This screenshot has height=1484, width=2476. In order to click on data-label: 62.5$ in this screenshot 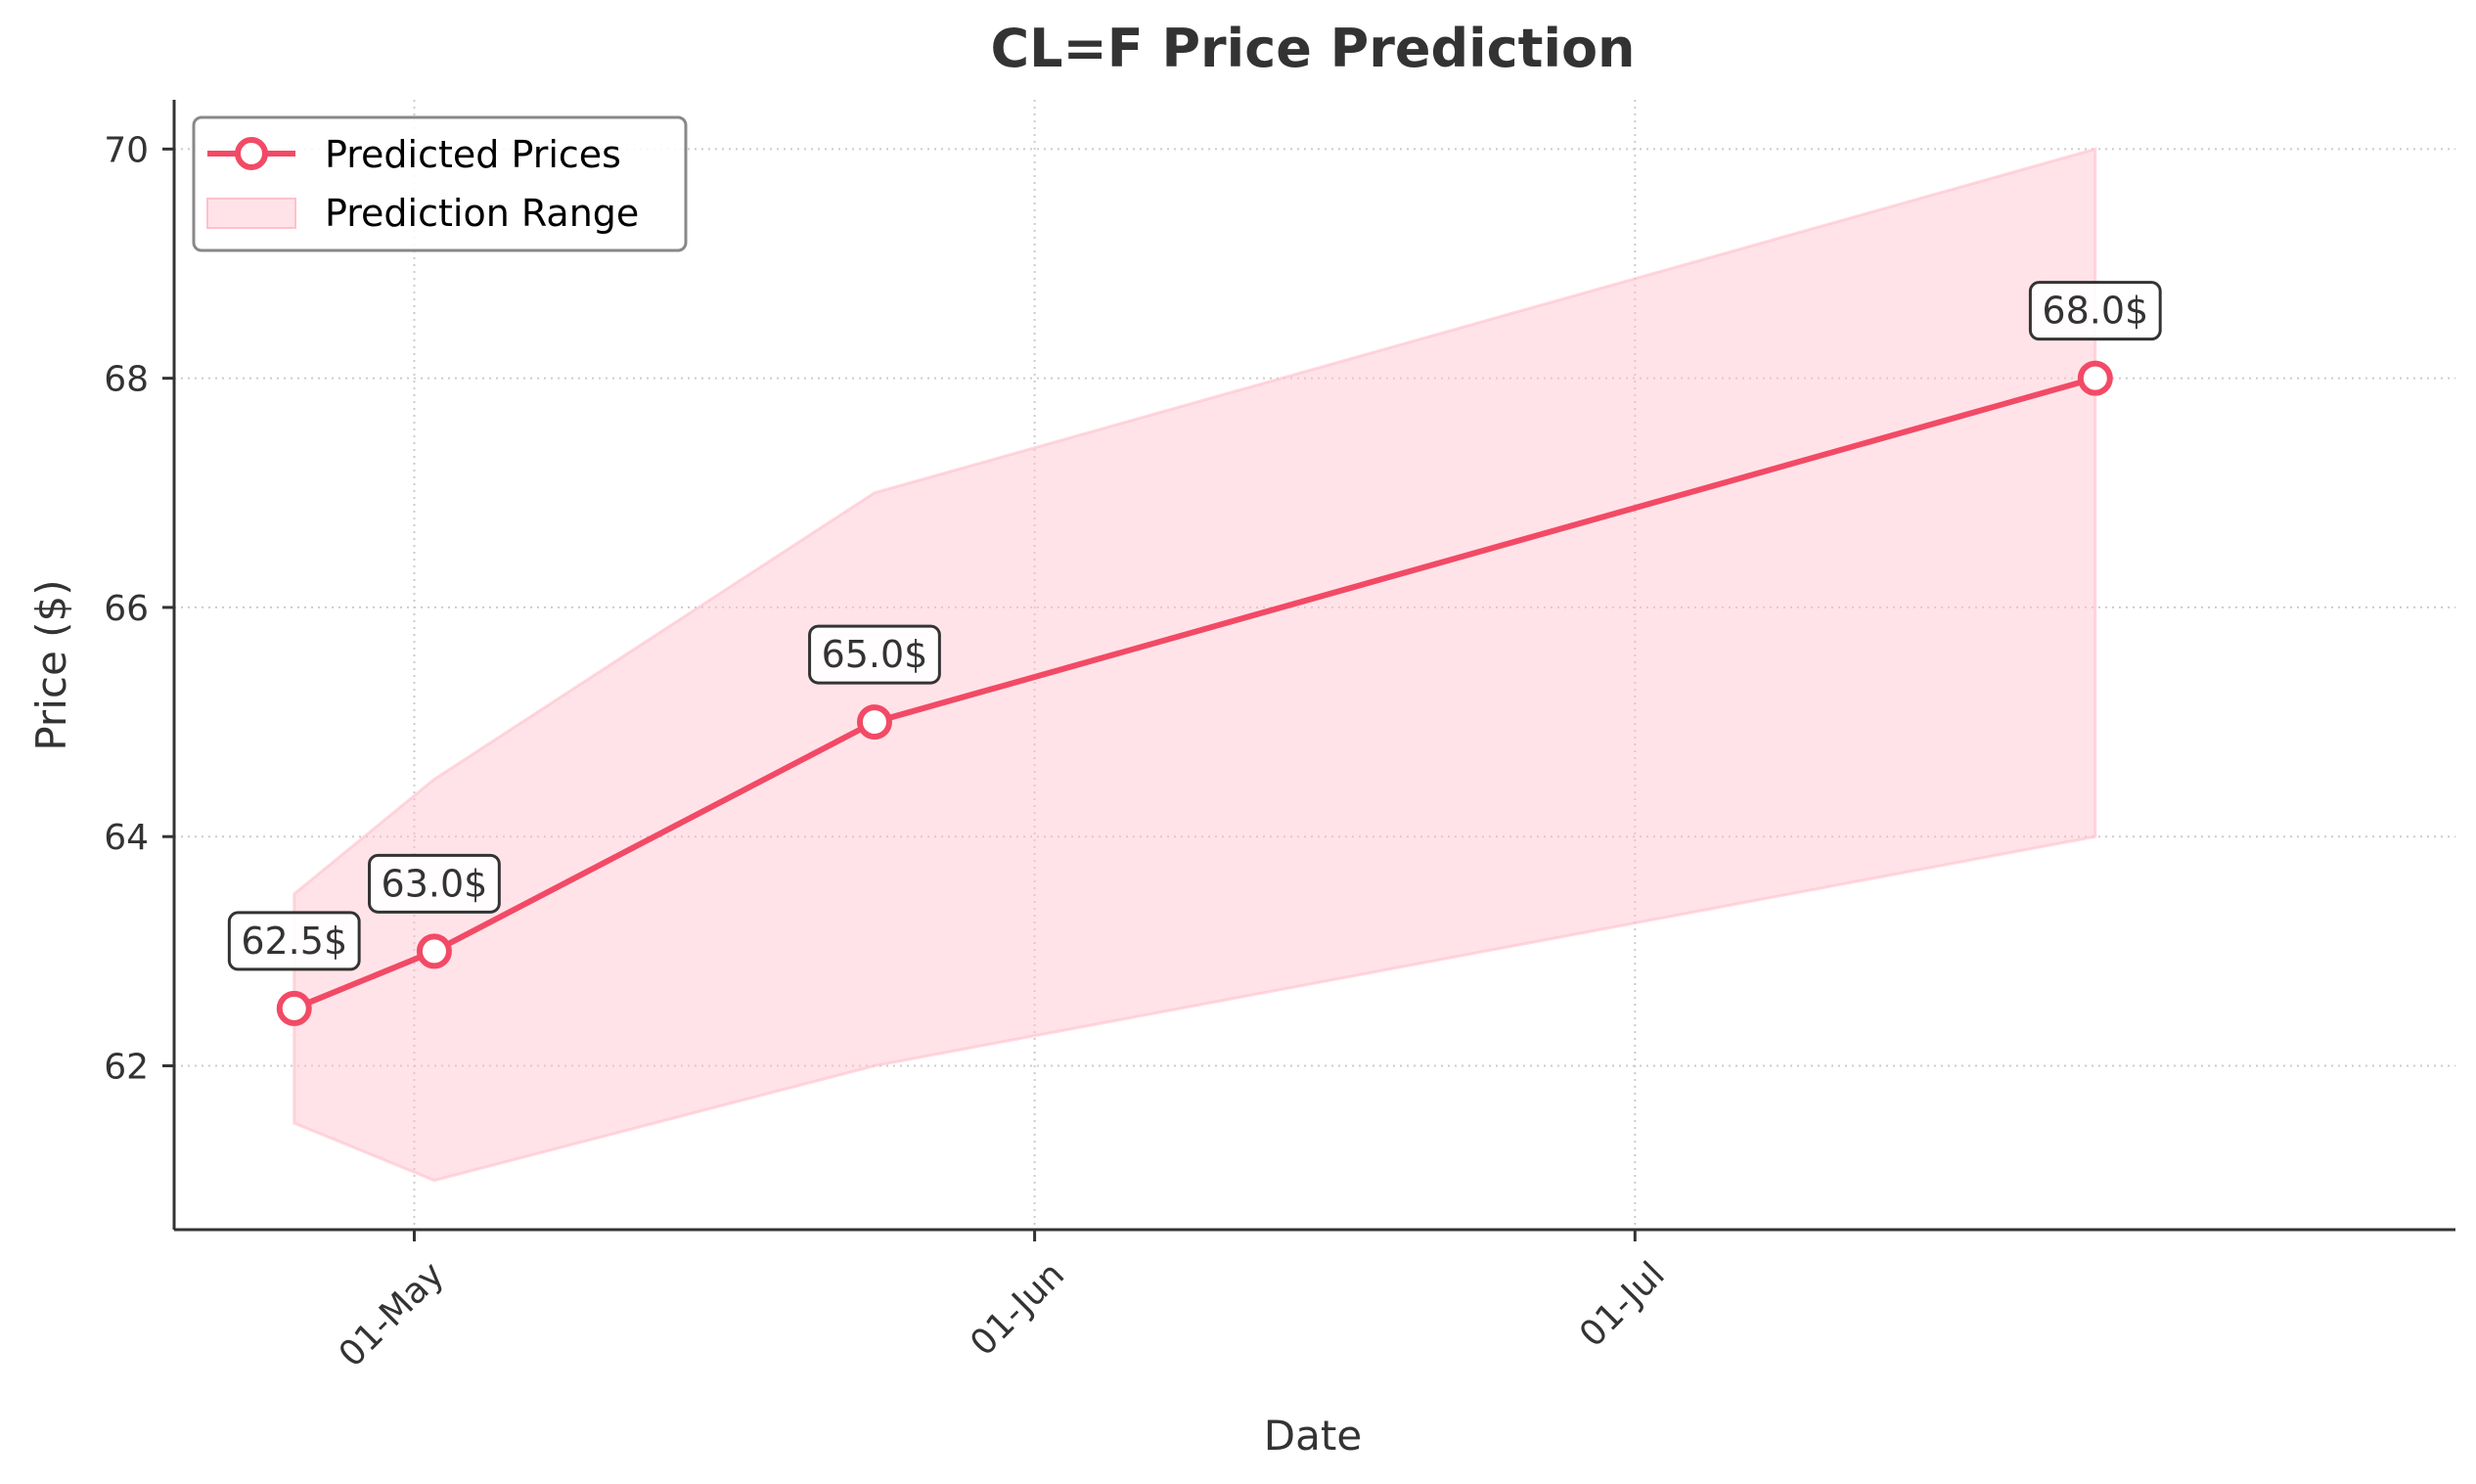, I will do `click(294, 941)`.